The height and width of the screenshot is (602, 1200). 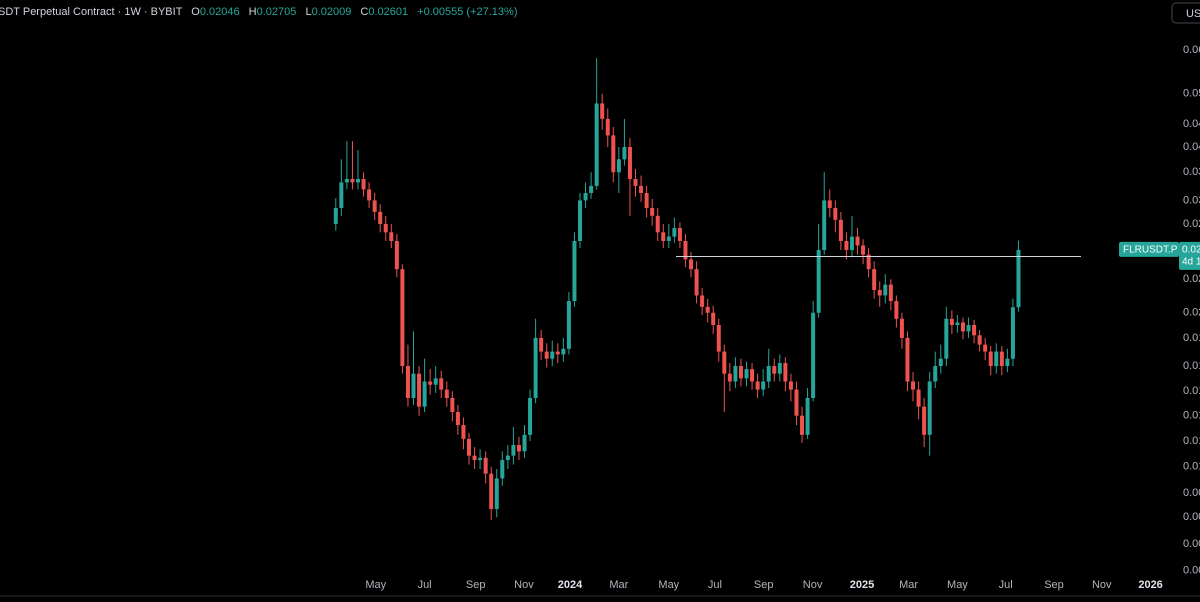 I want to click on price-tag-value: 0.02601, so click(x=1191, y=250).